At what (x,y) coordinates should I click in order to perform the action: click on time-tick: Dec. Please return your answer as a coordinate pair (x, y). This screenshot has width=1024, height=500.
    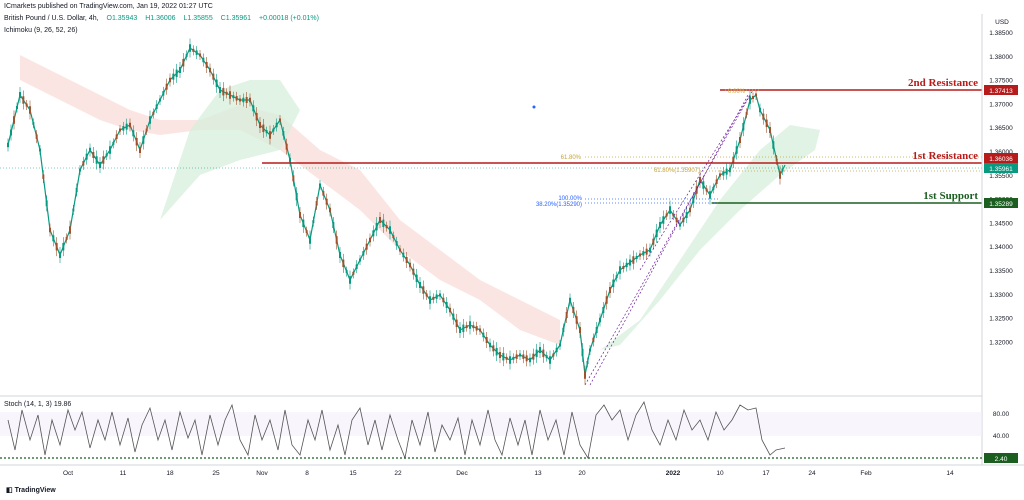
    Looking at the image, I should click on (462, 473).